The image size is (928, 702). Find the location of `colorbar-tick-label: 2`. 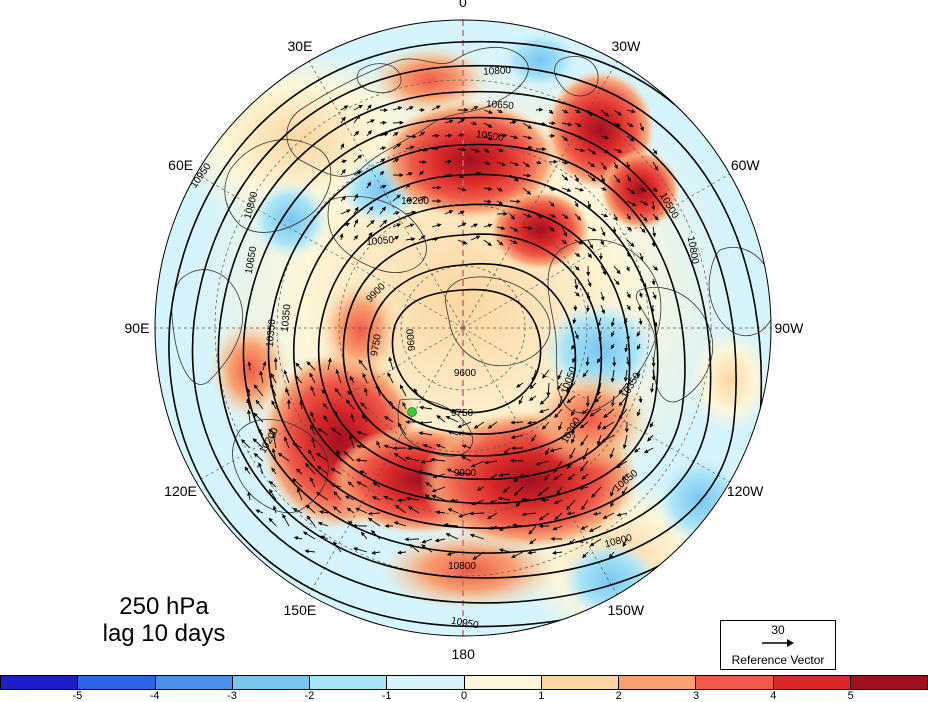

colorbar-tick-label: 2 is located at coordinates (618, 696).